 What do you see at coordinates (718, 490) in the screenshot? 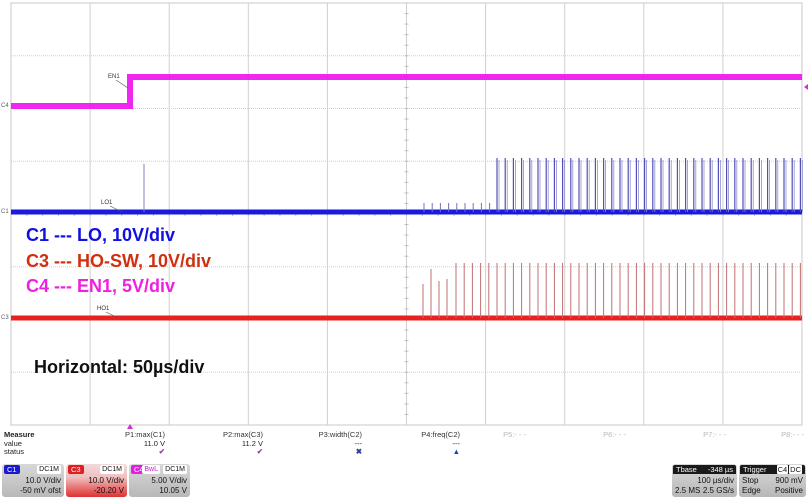
I see `sample-rate: 2.5 GS/s` at bounding box center [718, 490].